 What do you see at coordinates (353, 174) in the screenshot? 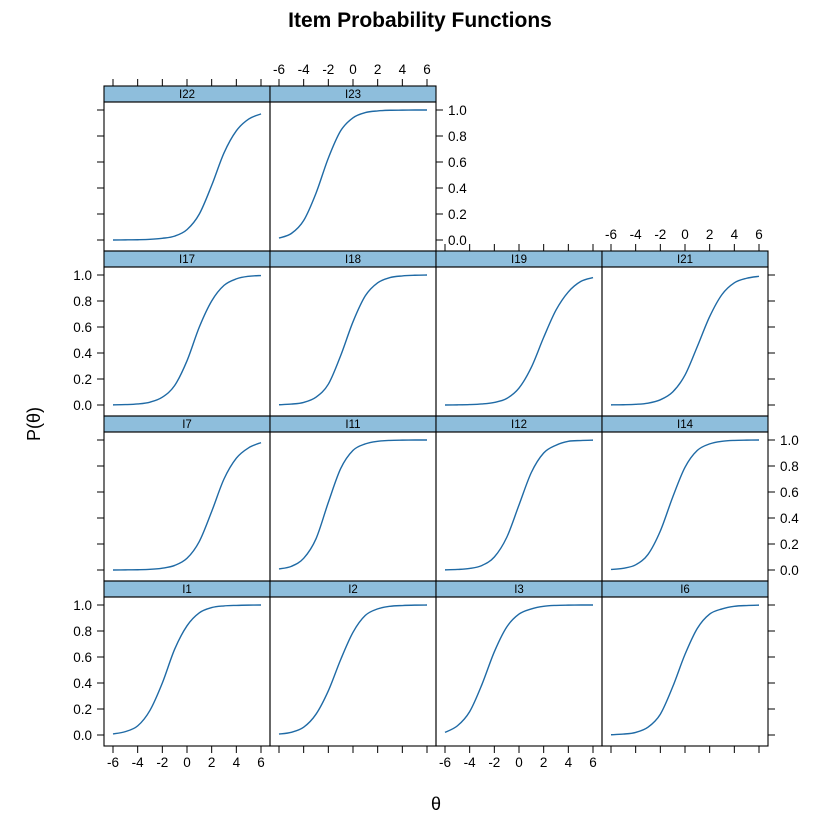
I see `curve-I23` at bounding box center [353, 174].